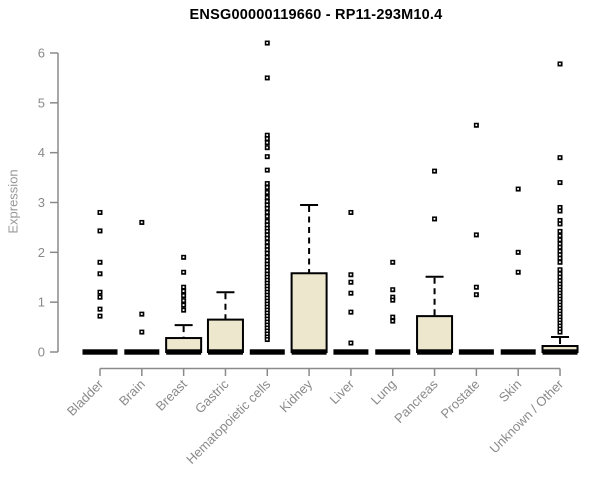  I want to click on median-Skin, so click(518, 352).